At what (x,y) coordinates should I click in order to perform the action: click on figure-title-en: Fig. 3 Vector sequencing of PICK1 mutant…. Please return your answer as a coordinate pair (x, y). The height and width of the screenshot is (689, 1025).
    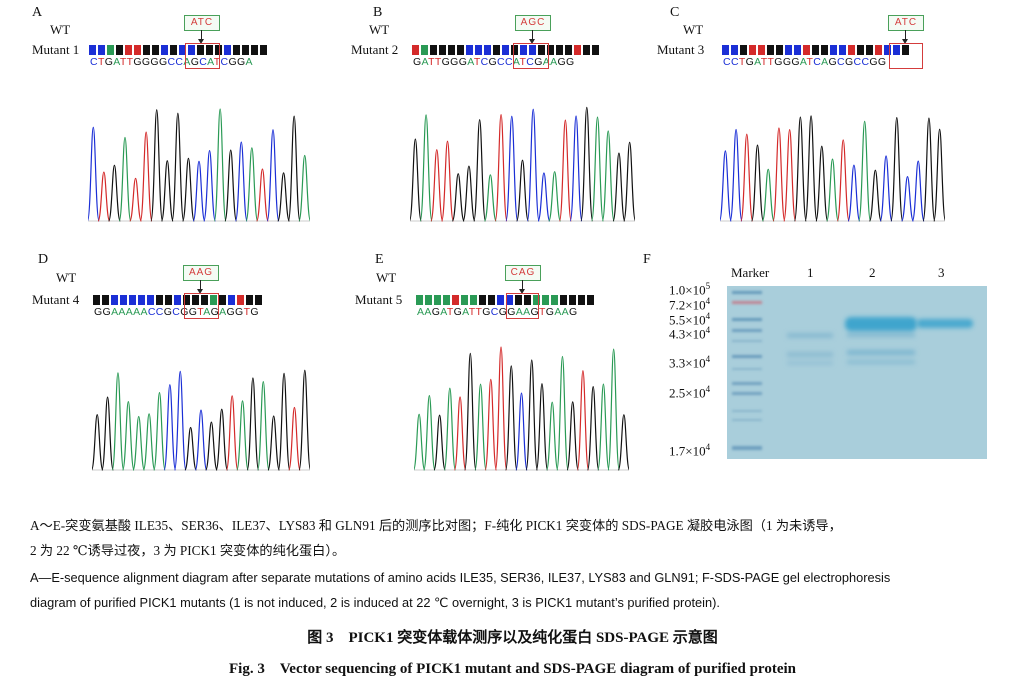
    Looking at the image, I should click on (512, 669).